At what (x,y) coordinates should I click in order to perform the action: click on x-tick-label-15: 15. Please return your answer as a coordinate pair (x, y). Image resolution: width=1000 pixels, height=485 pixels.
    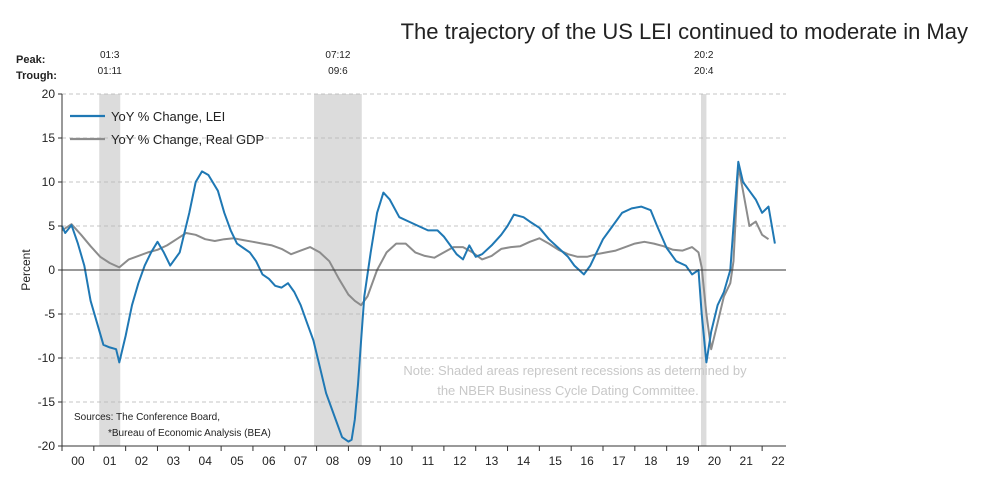
    Looking at the image, I should click on (556, 461).